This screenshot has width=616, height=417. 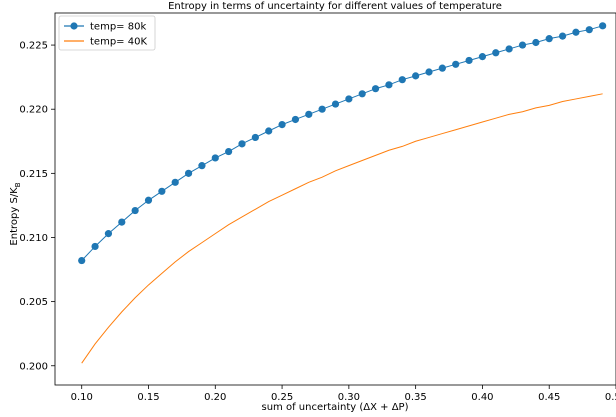 I want to click on y-axis-label: Entropy S/KB, so click(x=15, y=213).